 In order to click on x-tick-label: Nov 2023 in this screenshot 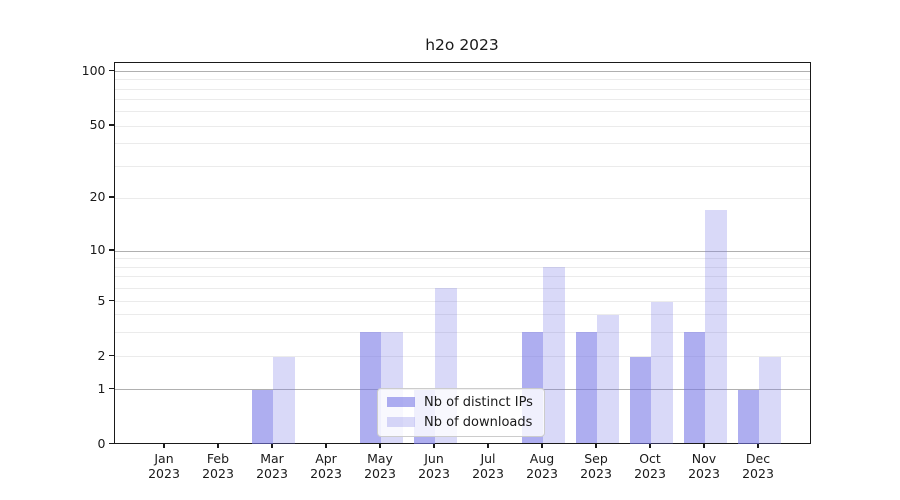, I will do `click(704, 466)`.